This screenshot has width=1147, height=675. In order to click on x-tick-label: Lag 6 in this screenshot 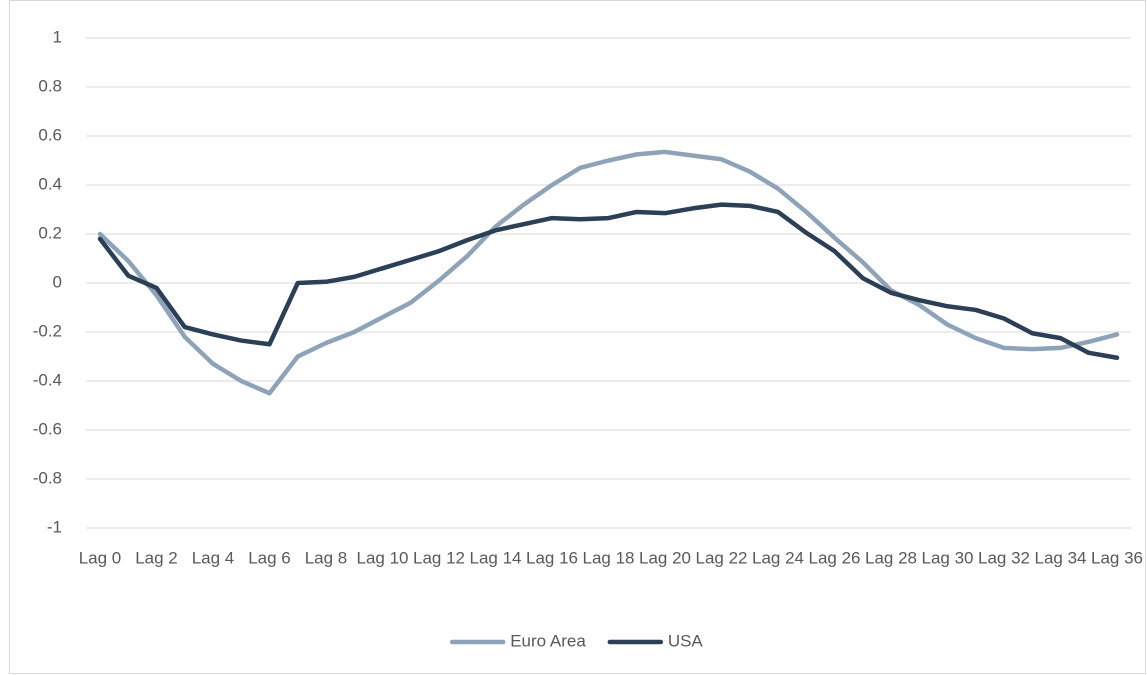, I will do `click(269, 557)`.